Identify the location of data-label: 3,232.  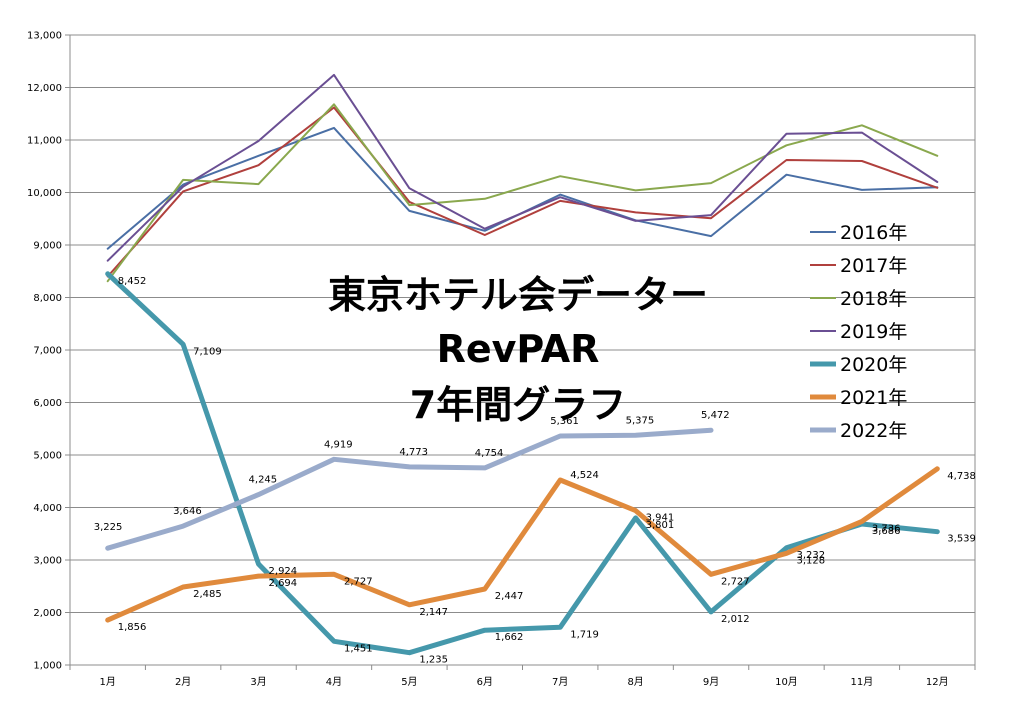
(810, 555).